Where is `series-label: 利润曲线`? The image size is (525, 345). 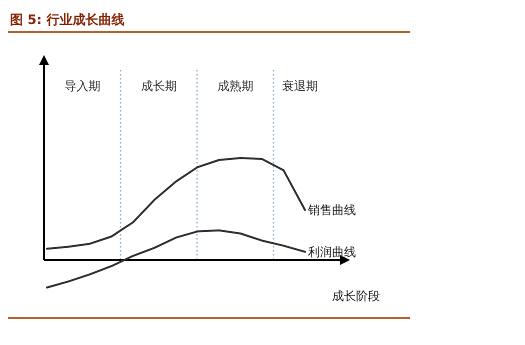
series-label: 利润曲线 is located at coordinates (332, 251).